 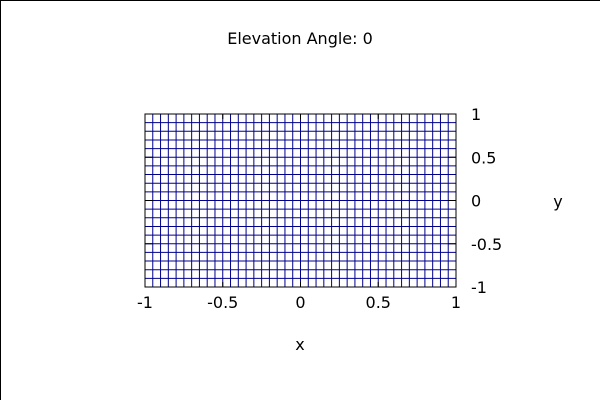 What do you see at coordinates (479, 287) in the screenshot?
I see `y-tick-label: -1` at bounding box center [479, 287].